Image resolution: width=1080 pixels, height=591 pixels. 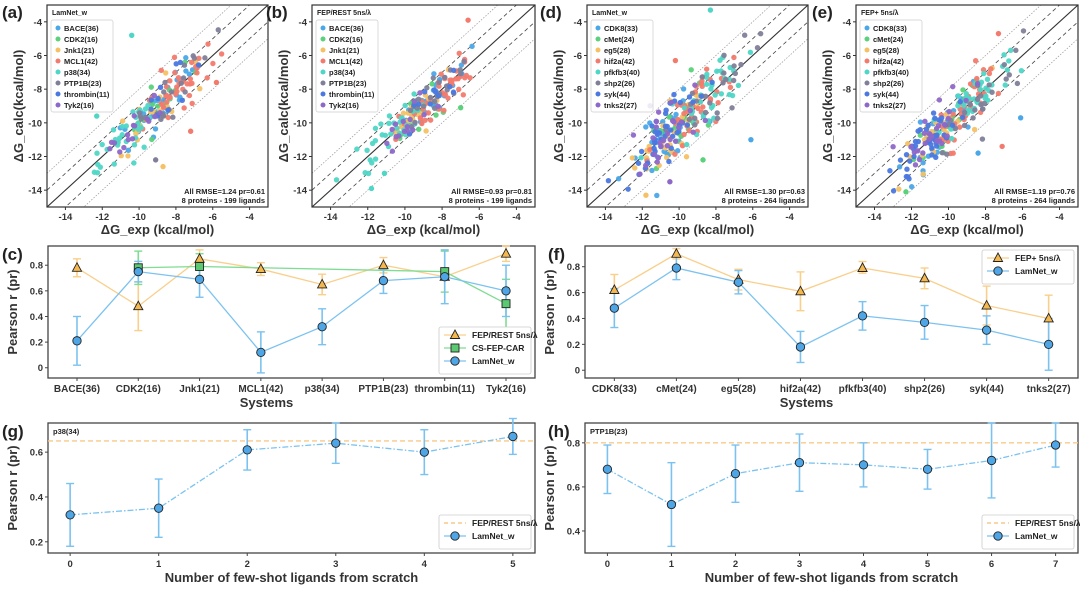 What do you see at coordinates (303, 22) in the screenshot?
I see `y-tick-label: -4` at bounding box center [303, 22].